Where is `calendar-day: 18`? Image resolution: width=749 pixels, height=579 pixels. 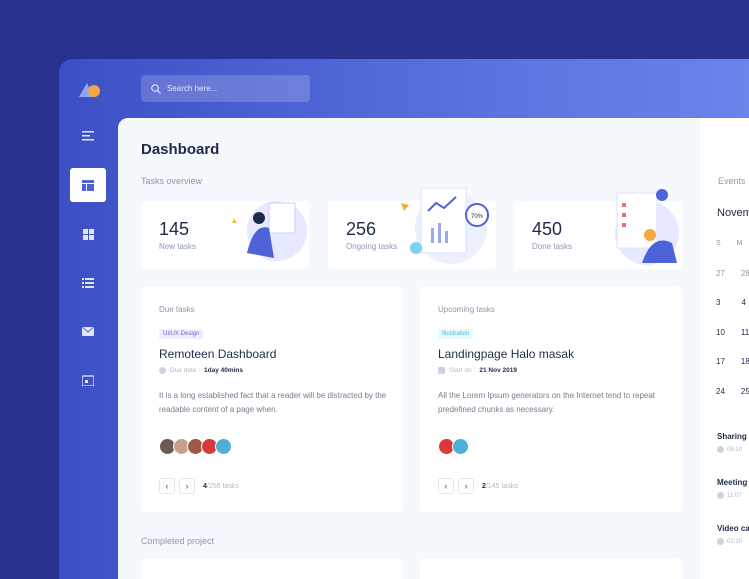
calendar-day: 18 is located at coordinates (744, 361).